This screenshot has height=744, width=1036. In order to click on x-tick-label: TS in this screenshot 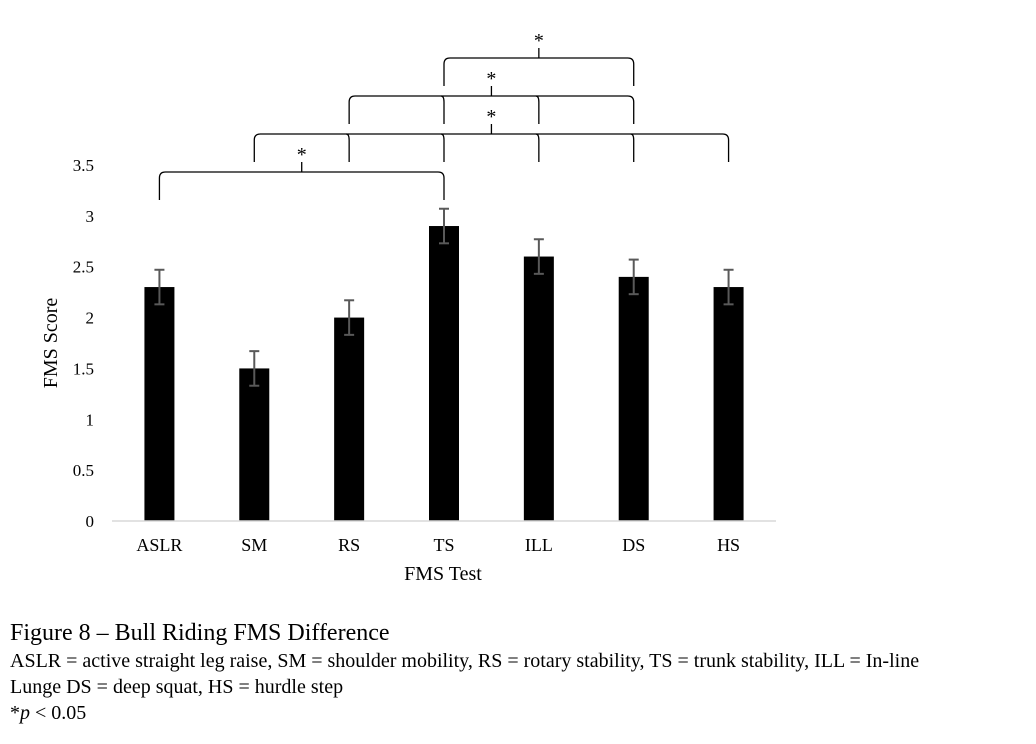, I will do `click(443, 545)`.